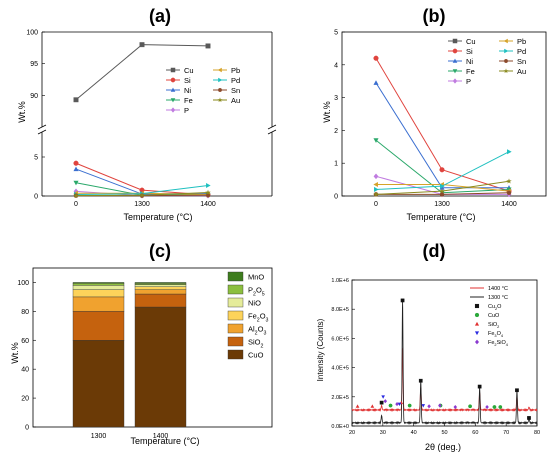 The image size is (550, 463). I want to click on point-a-pd, so click(208, 185).